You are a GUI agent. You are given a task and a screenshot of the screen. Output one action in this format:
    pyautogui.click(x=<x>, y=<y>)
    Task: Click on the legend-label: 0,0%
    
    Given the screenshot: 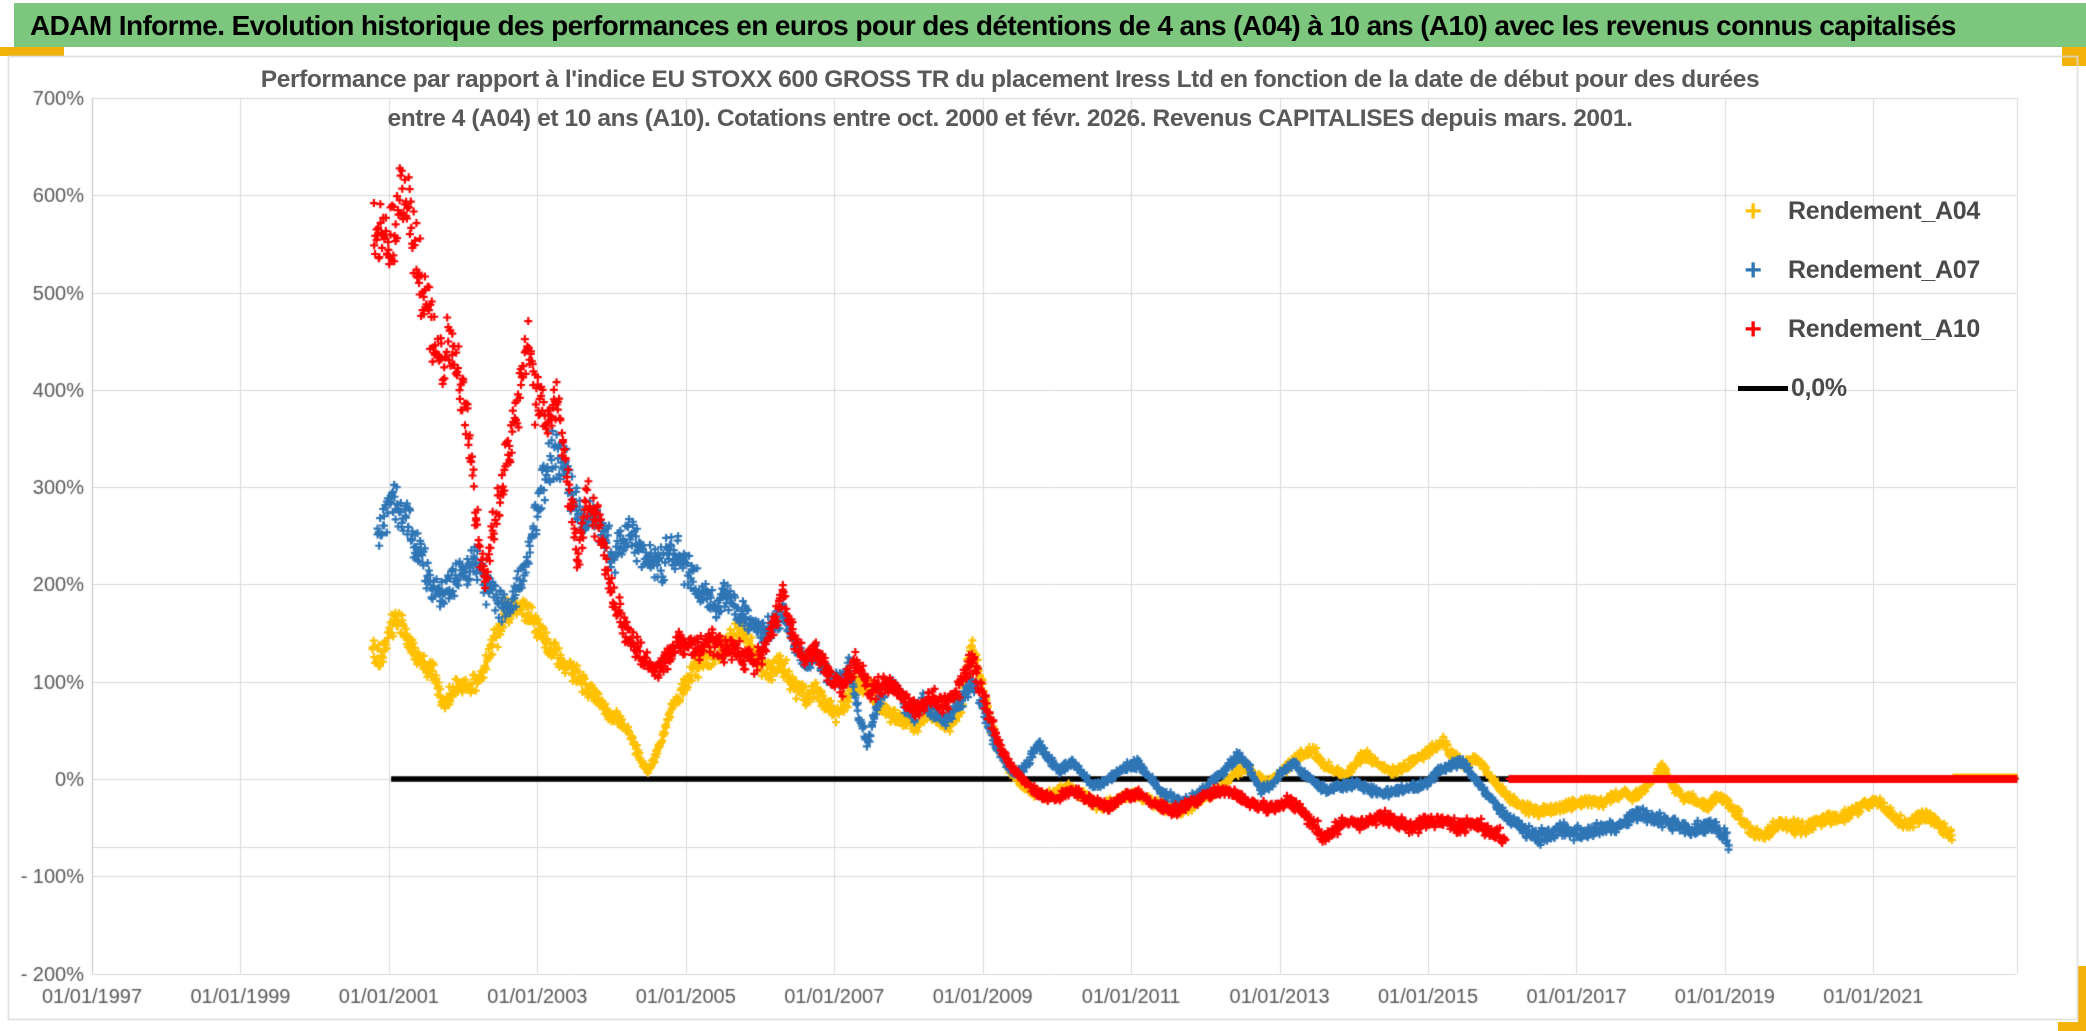 What is the action you would take?
    pyautogui.click(x=1819, y=388)
    